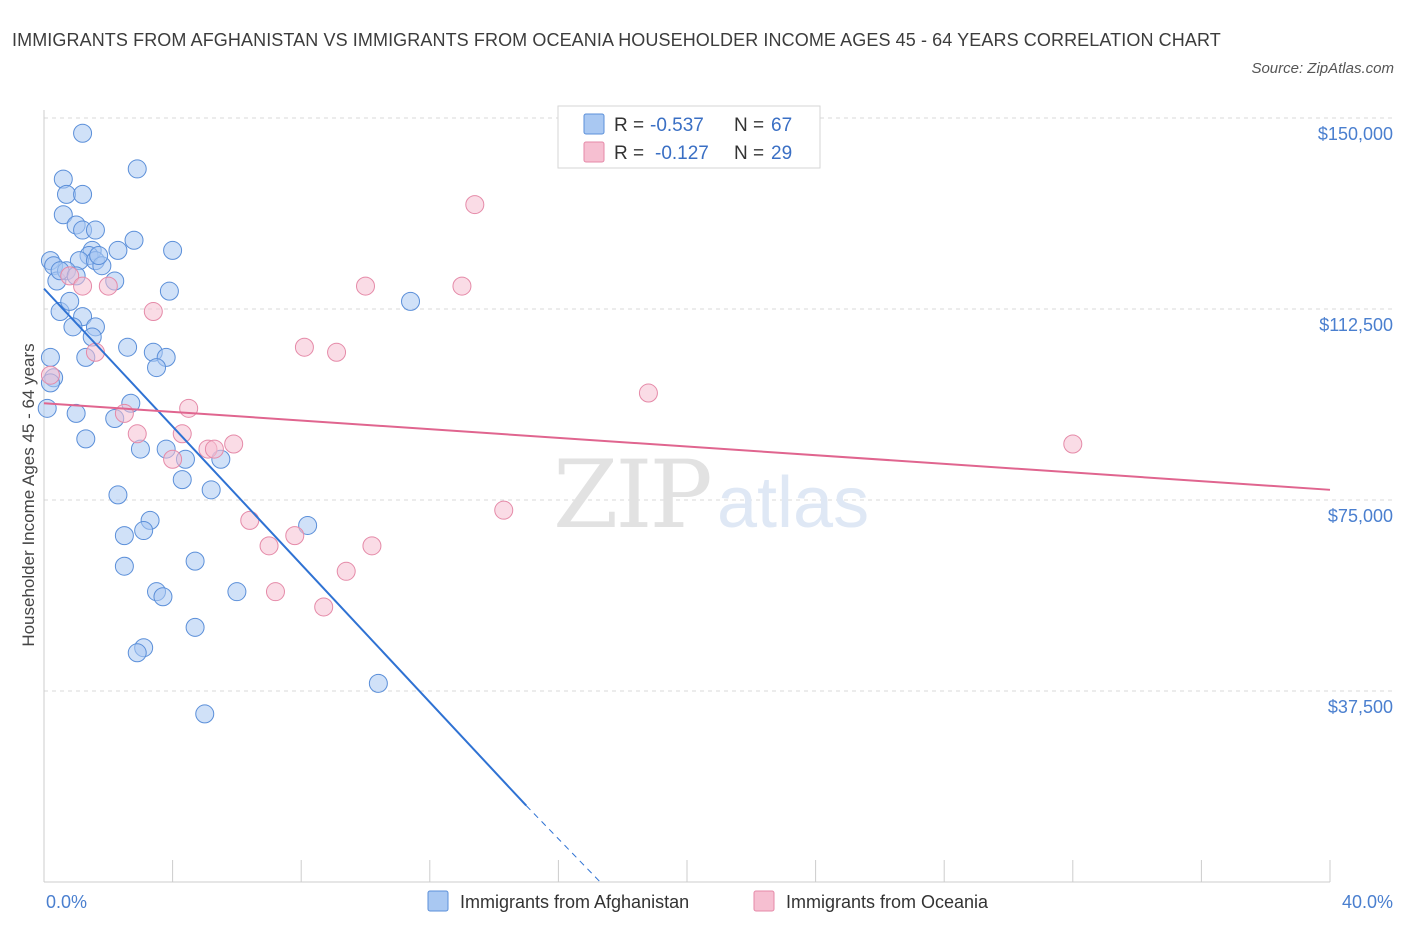  Describe the element at coordinates (781, 125) in the screenshot. I see `legend-n-value-afghanistan: 67` at that location.